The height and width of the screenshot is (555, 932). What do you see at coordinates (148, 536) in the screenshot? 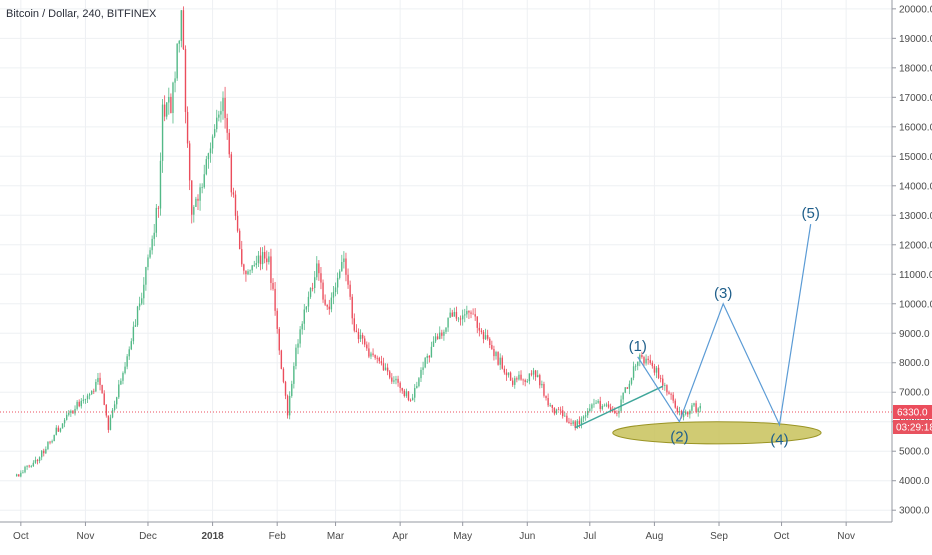
I see `x-tick-label: Dec` at bounding box center [148, 536].